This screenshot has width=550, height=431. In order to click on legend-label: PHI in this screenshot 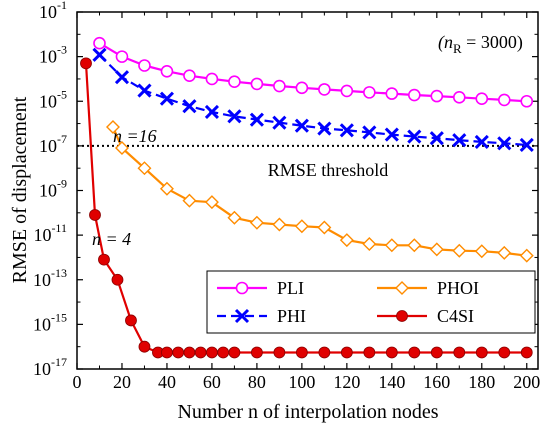, I will do `click(291, 316)`.